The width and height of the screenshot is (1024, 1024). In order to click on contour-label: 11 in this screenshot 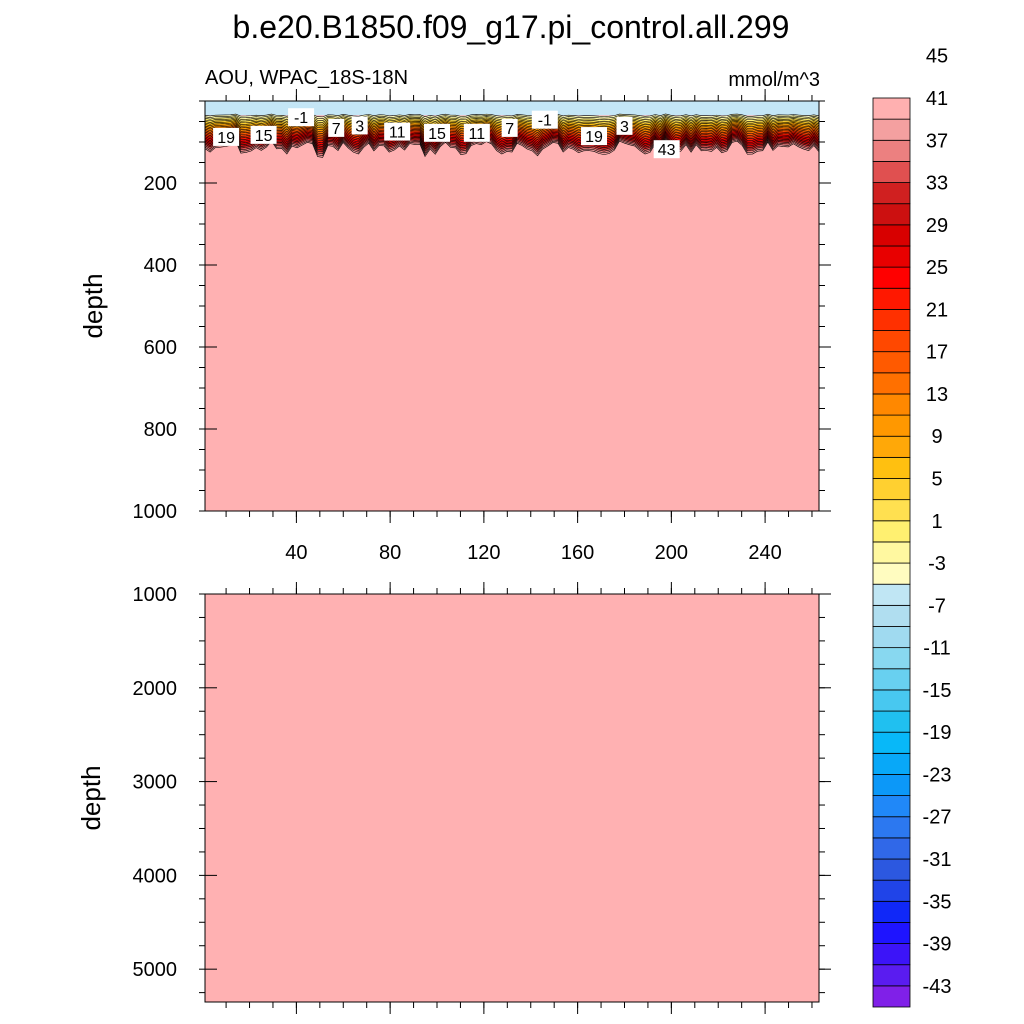, I will do `click(476, 133)`.